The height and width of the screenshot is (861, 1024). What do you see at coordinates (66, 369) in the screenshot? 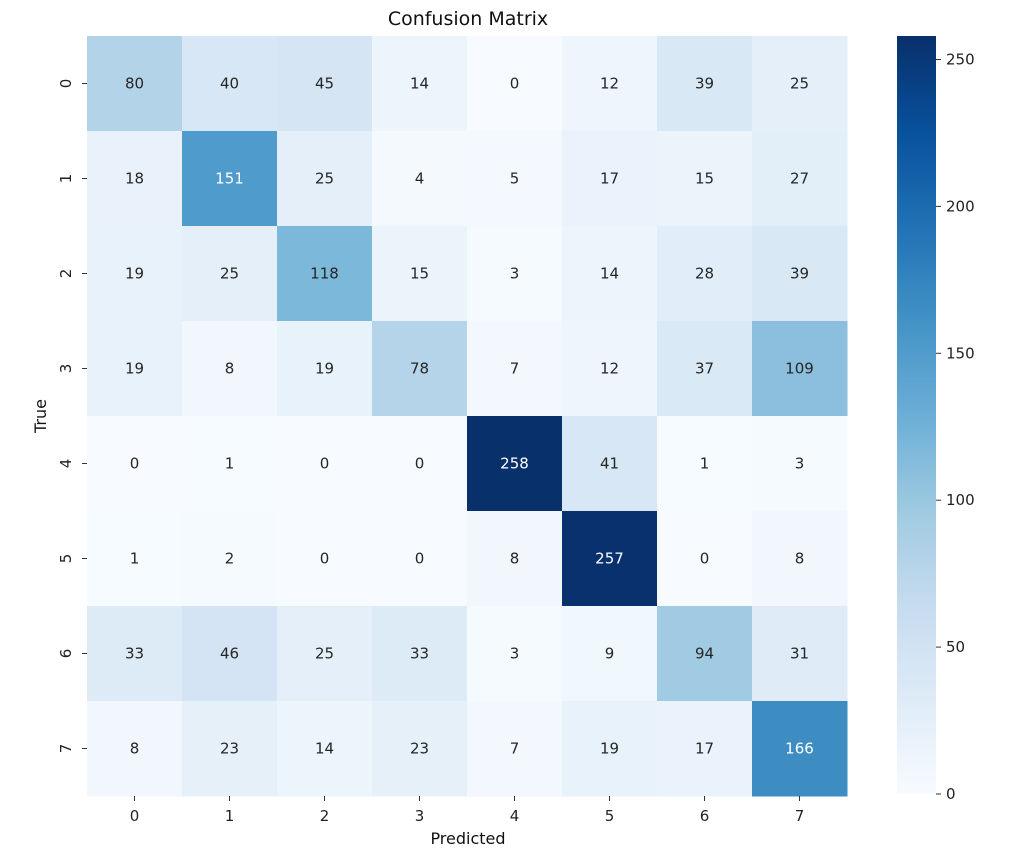
I see `y-tick-label: 3` at bounding box center [66, 369].